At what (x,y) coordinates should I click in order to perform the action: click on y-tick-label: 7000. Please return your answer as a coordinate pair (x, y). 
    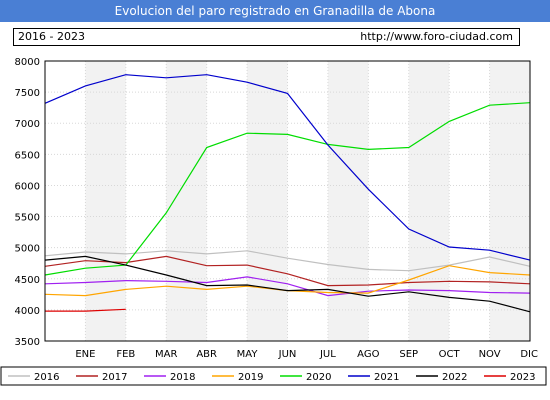
    Looking at the image, I should click on (27, 124).